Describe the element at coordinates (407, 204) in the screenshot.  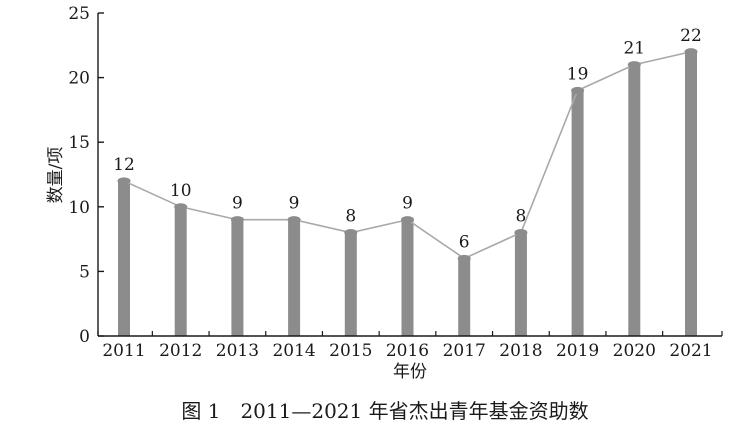
I see `data-label-2016: 9` at that location.